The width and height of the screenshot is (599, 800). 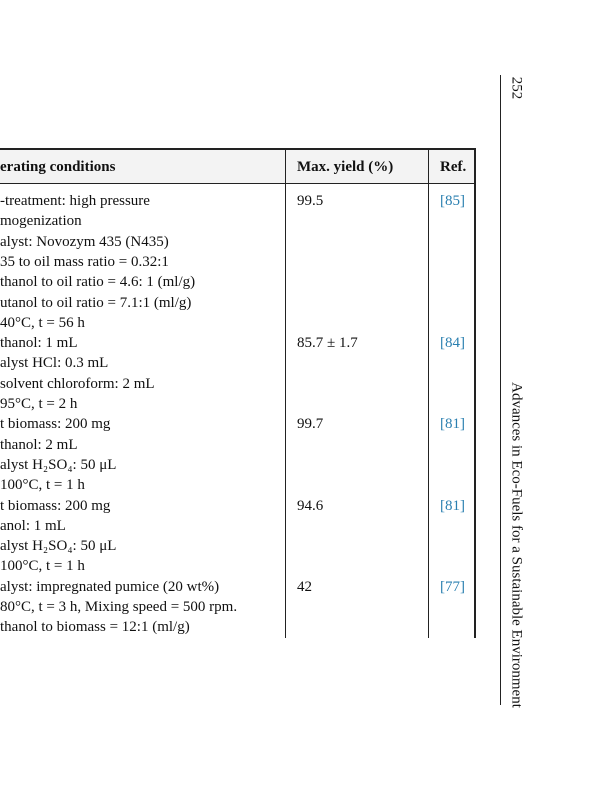 I want to click on condition-line: solvent chloroform: 2 mL, so click(x=77, y=383).